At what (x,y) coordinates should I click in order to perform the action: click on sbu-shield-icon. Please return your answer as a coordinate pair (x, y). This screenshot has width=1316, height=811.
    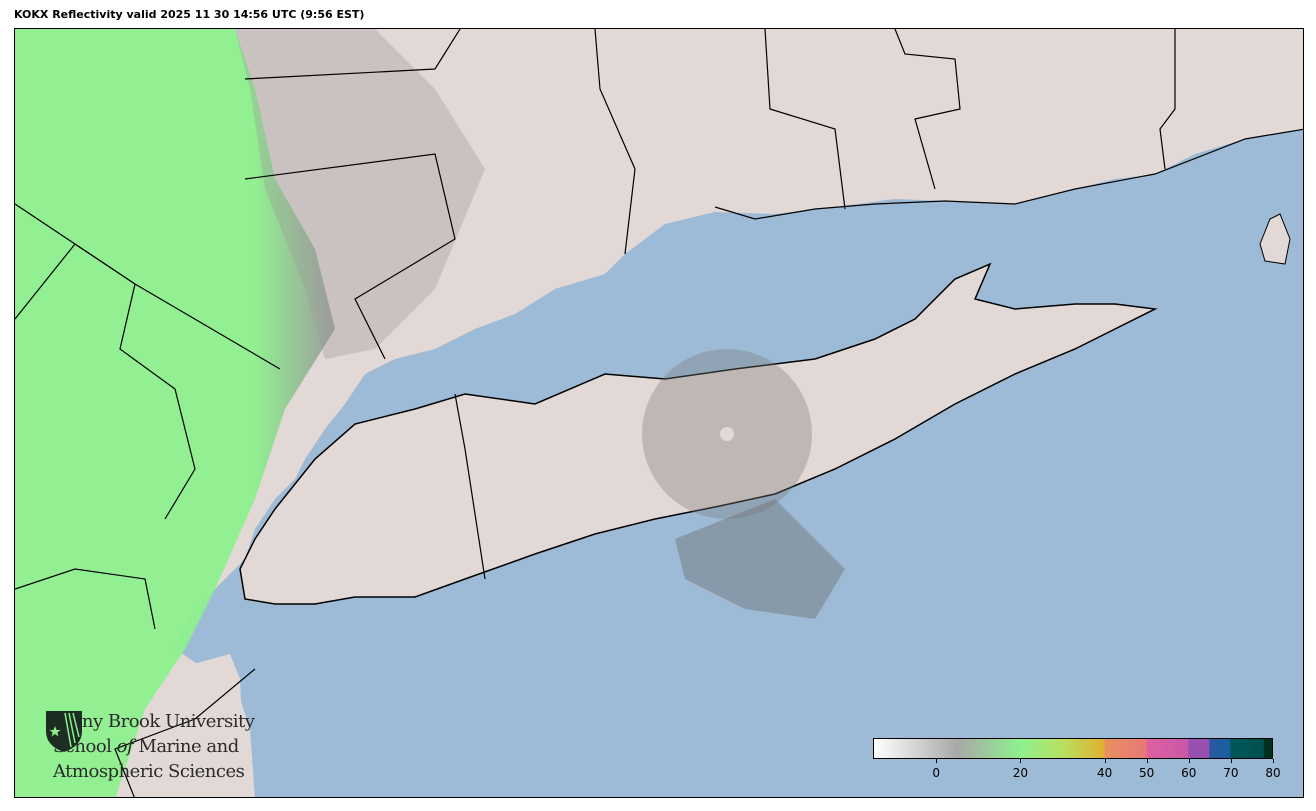
    Looking at the image, I should click on (64, 731).